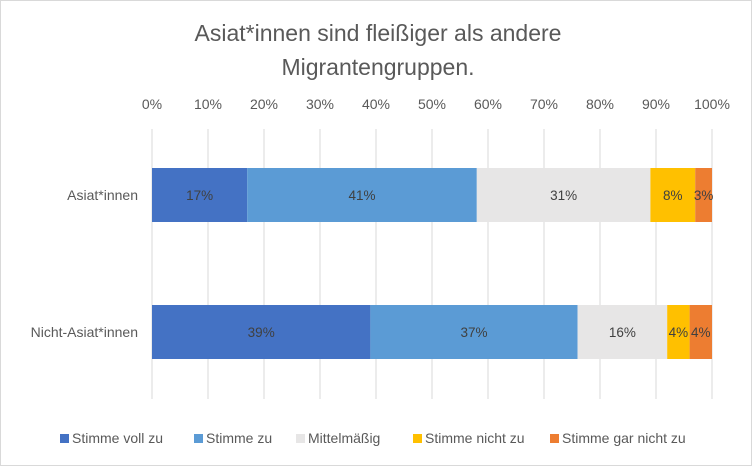  I want to click on data-label: 39%, so click(261, 332).